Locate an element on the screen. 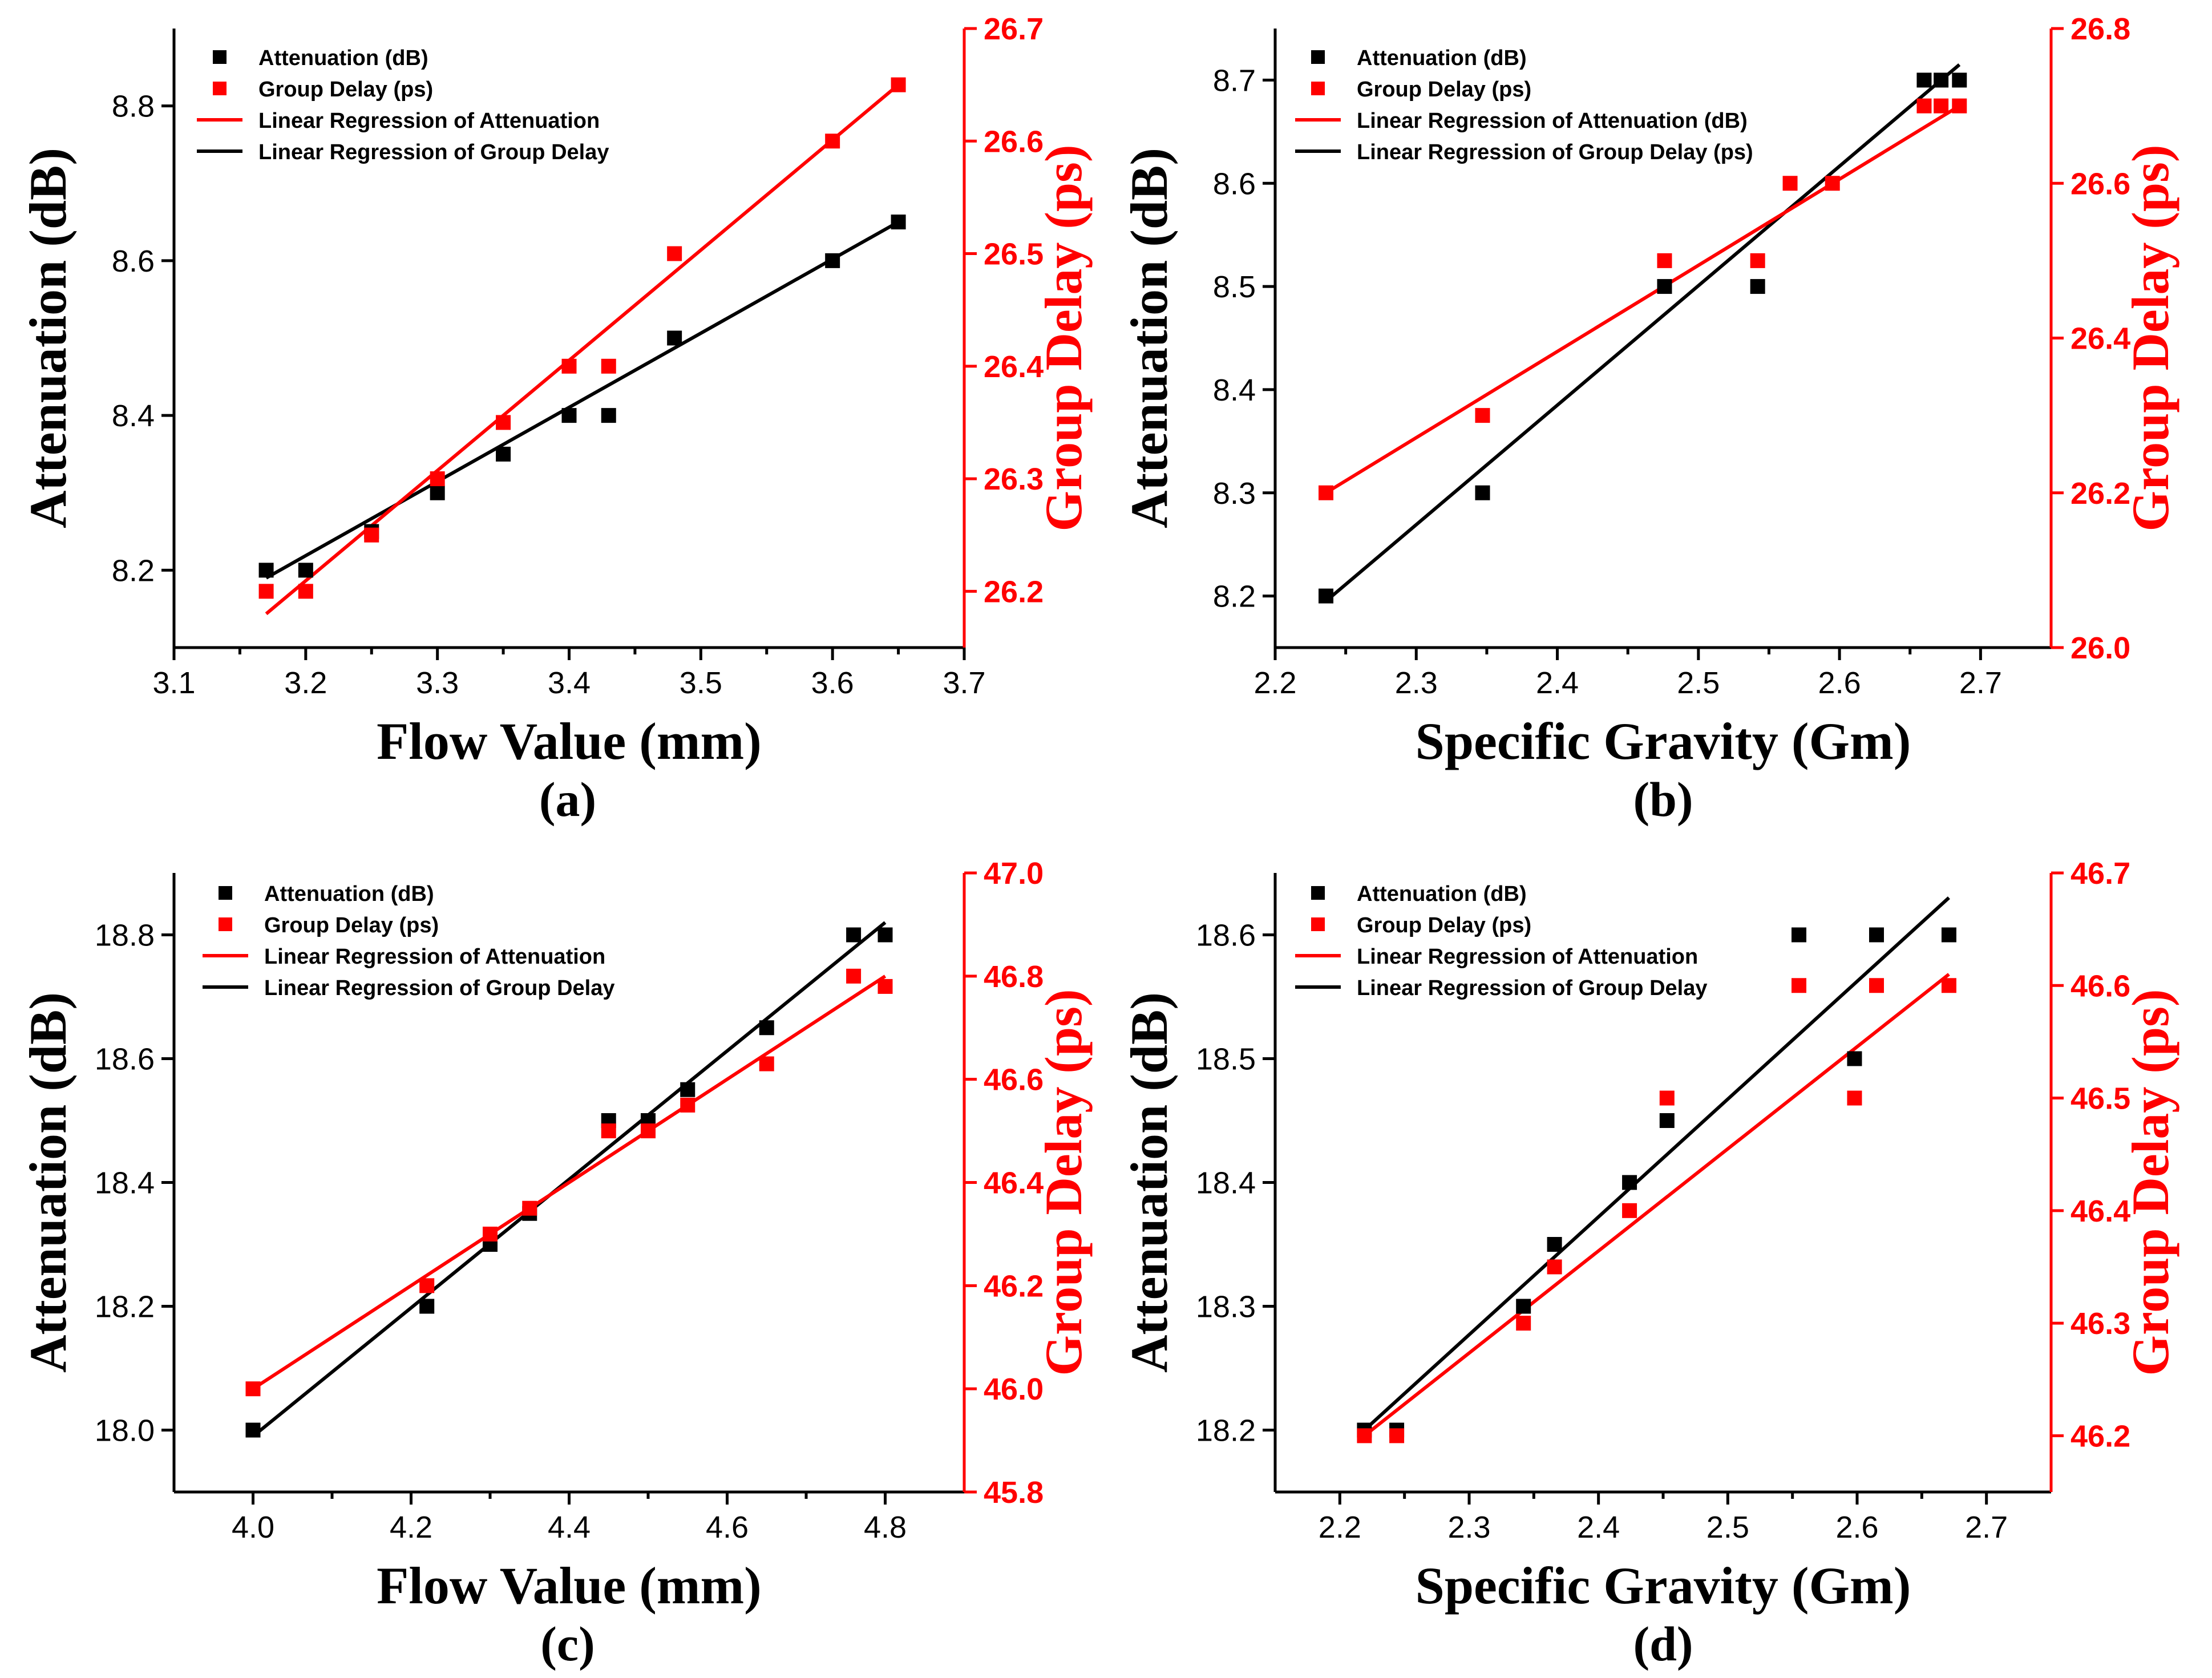 This screenshot has width=2212, height=1678. x-tick-label: 2.4 is located at coordinates (1557, 683).